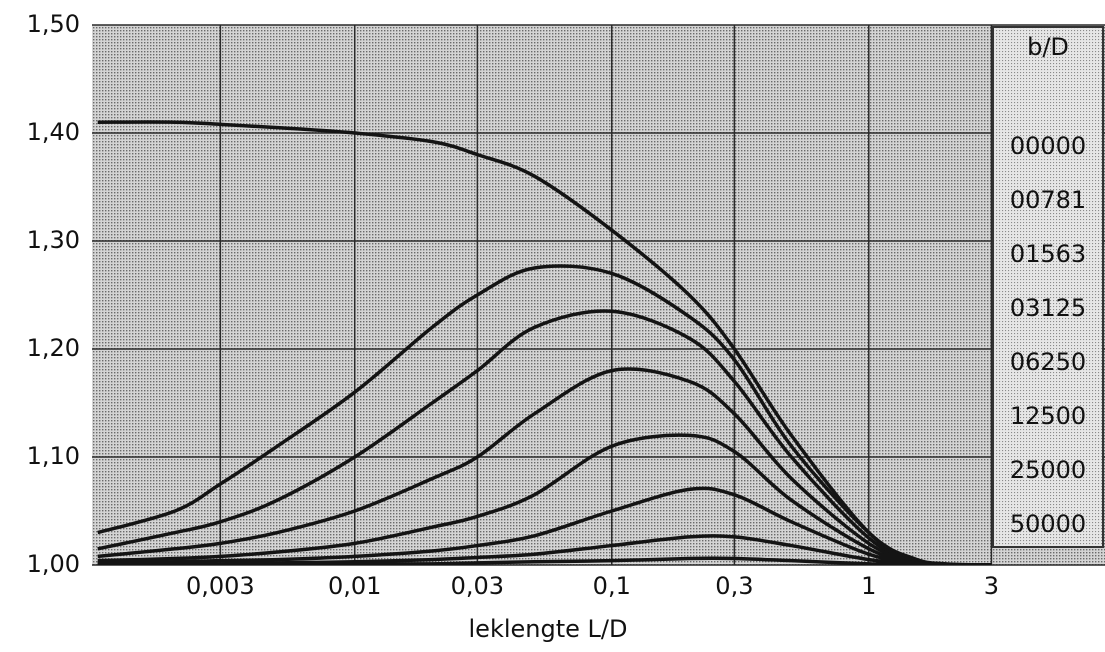  I want to click on legend-label: 00000, so click(1048, 146).